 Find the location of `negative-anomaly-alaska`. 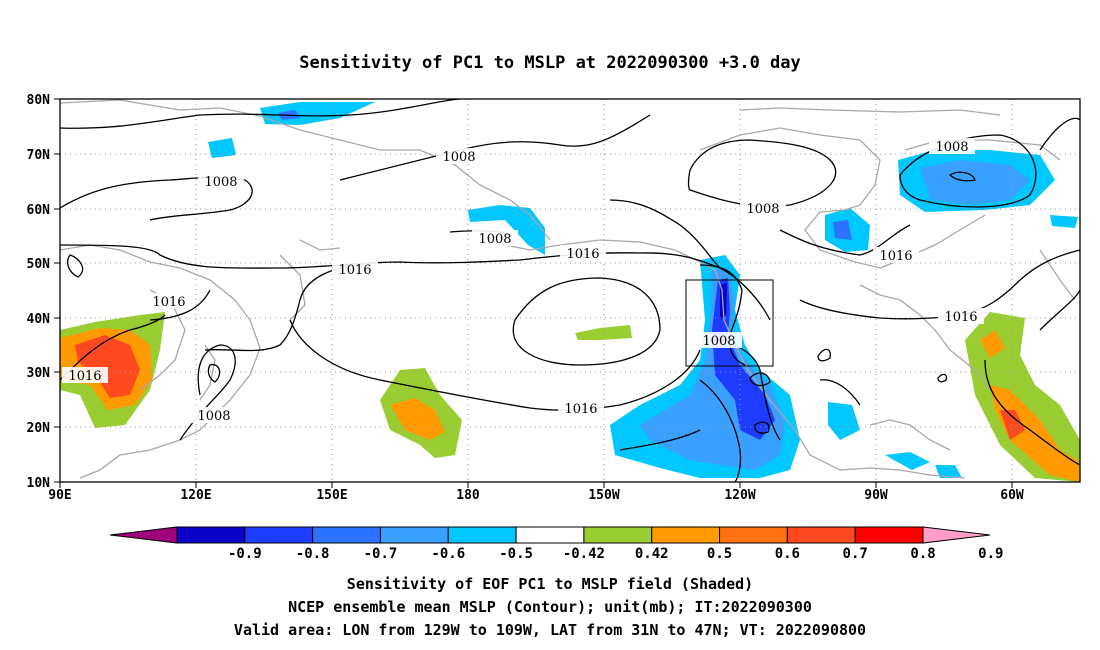

negative-anomaly-alaska is located at coordinates (506, 230).